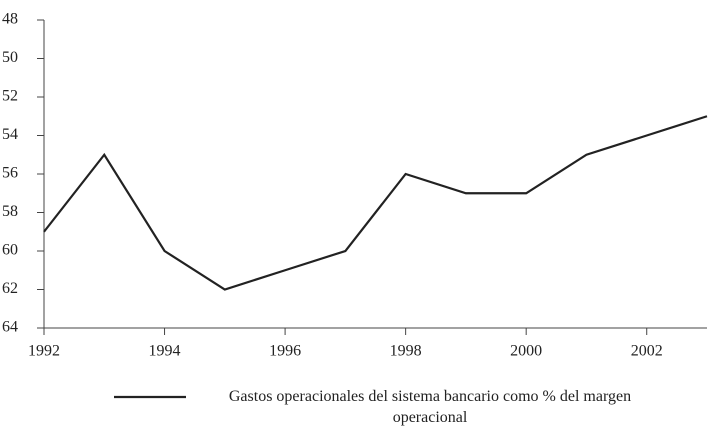 The width and height of the screenshot is (708, 431). What do you see at coordinates (10, 19) in the screenshot?
I see `y-tick-label: 48` at bounding box center [10, 19].